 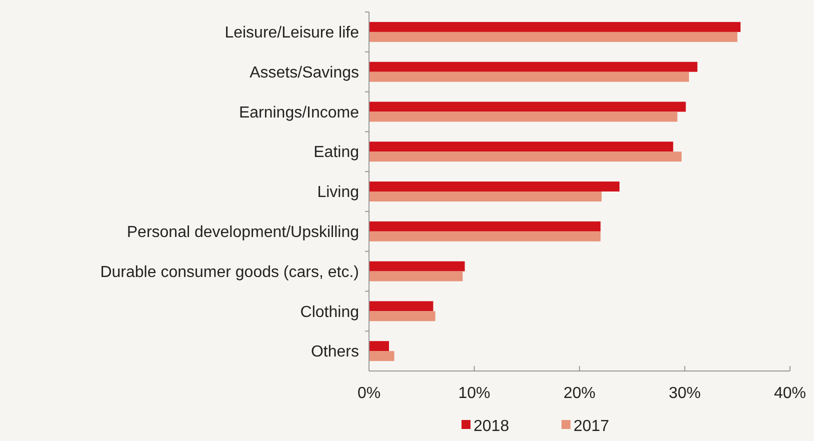 I want to click on legend-label: 2017, so click(x=592, y=426).